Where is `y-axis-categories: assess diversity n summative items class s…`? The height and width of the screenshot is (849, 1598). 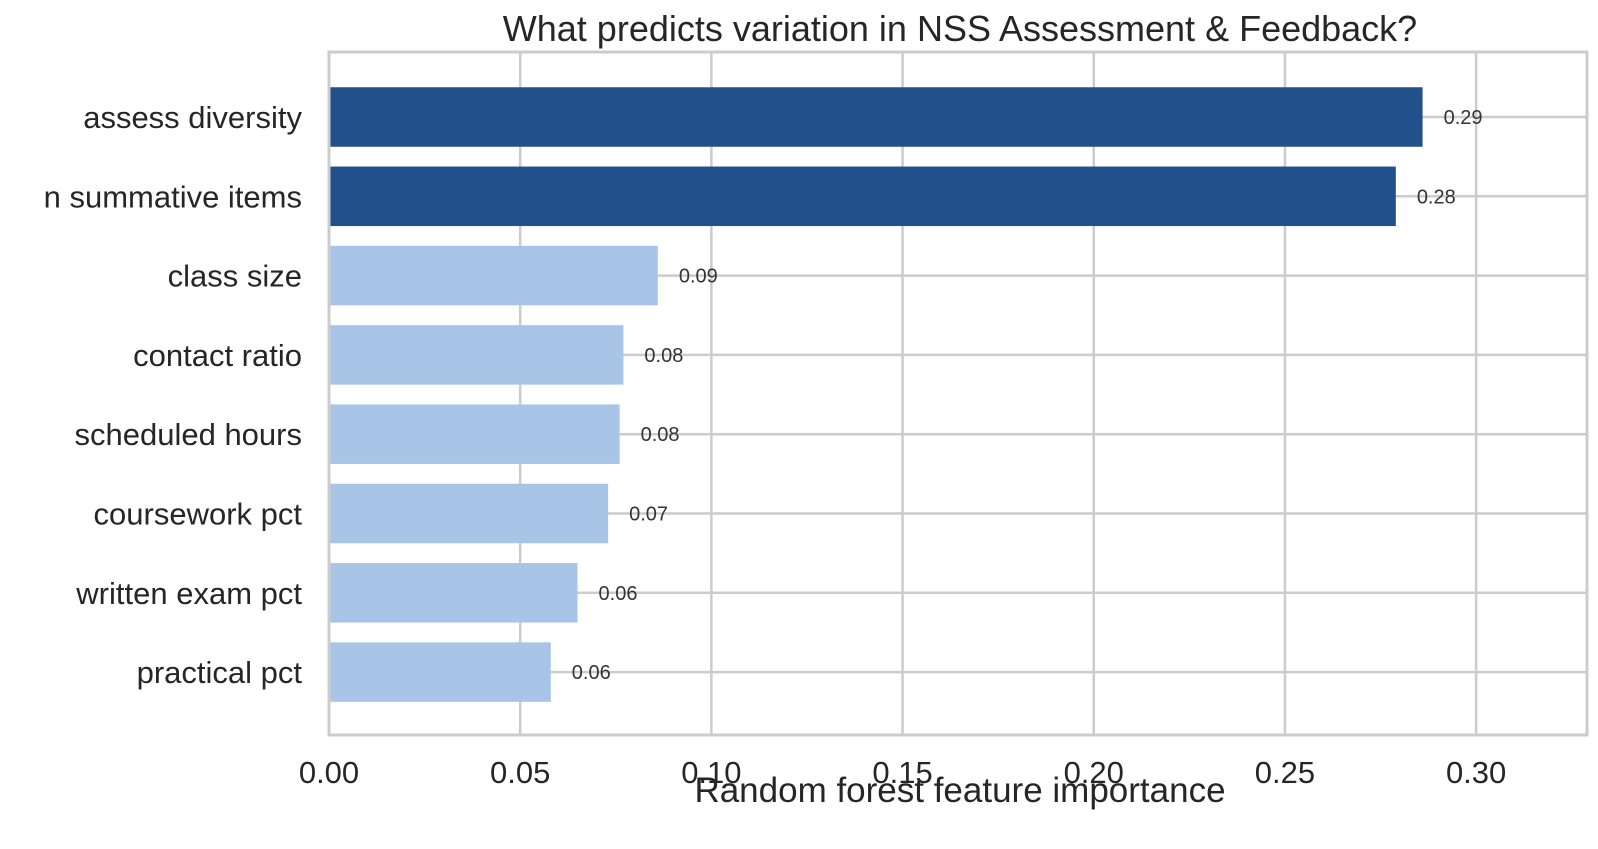 y-axis-categories: assess diversity n summative items class s… is located at coordinates (173, 395).